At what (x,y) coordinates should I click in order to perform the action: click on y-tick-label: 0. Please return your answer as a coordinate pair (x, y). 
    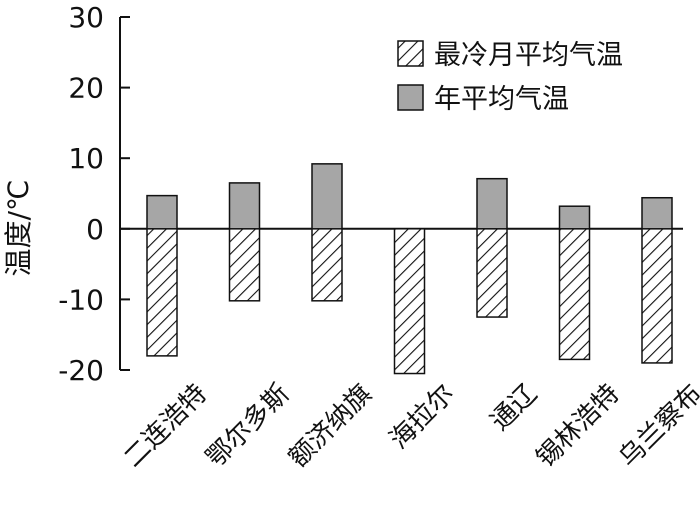
    Looking at the image, I should click on (95, 229).